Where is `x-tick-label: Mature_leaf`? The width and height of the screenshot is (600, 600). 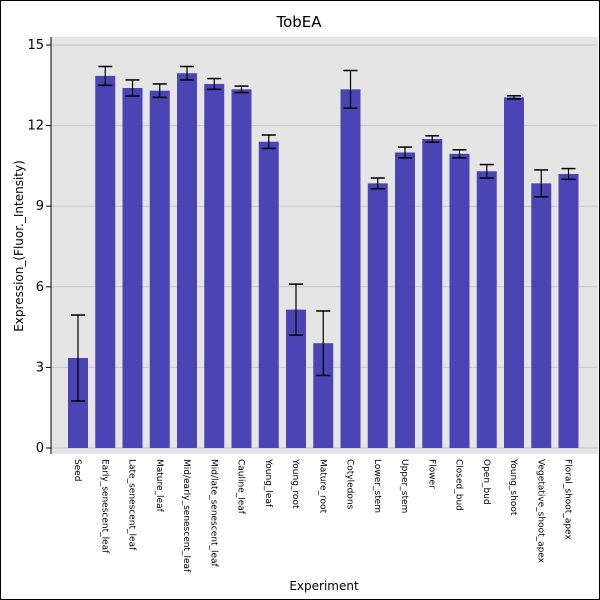
x-tick-label: Mature_leaf is located at coordinates (159, 486).